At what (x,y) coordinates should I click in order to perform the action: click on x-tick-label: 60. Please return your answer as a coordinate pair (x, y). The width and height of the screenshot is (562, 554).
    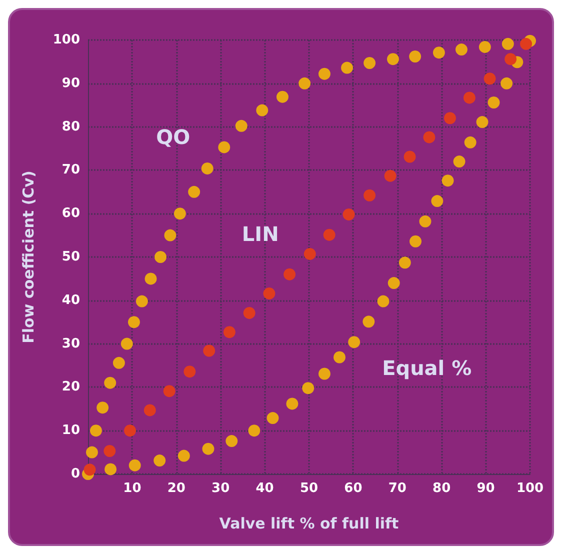
    Looking at the image, I should click on (353, 488).